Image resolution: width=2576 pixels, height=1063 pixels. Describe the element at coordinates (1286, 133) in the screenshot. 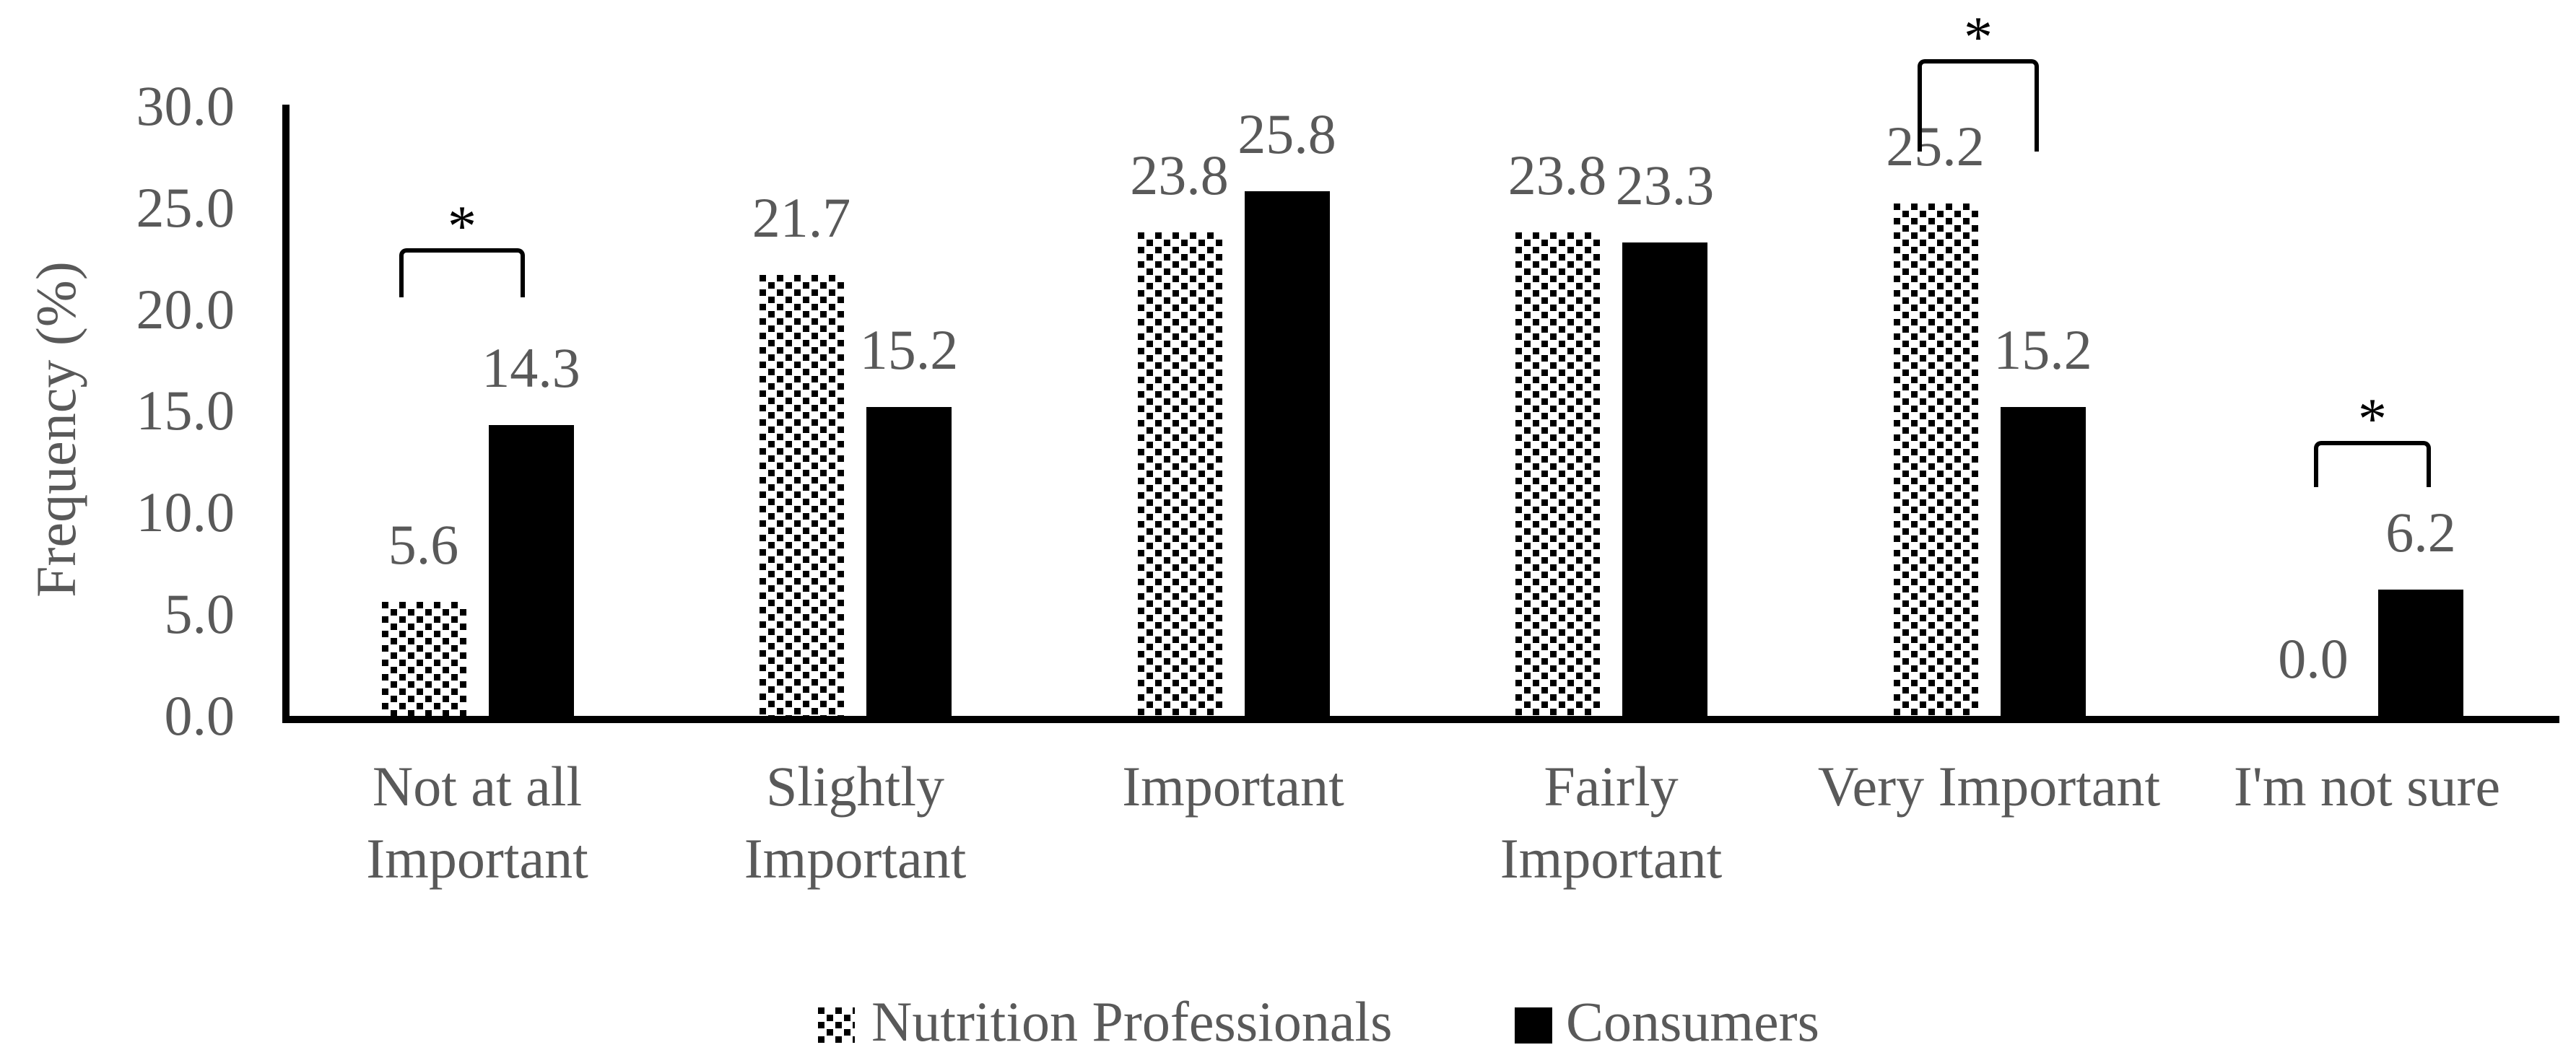

I see `value-label-consumers-important: 25.8` at that location.